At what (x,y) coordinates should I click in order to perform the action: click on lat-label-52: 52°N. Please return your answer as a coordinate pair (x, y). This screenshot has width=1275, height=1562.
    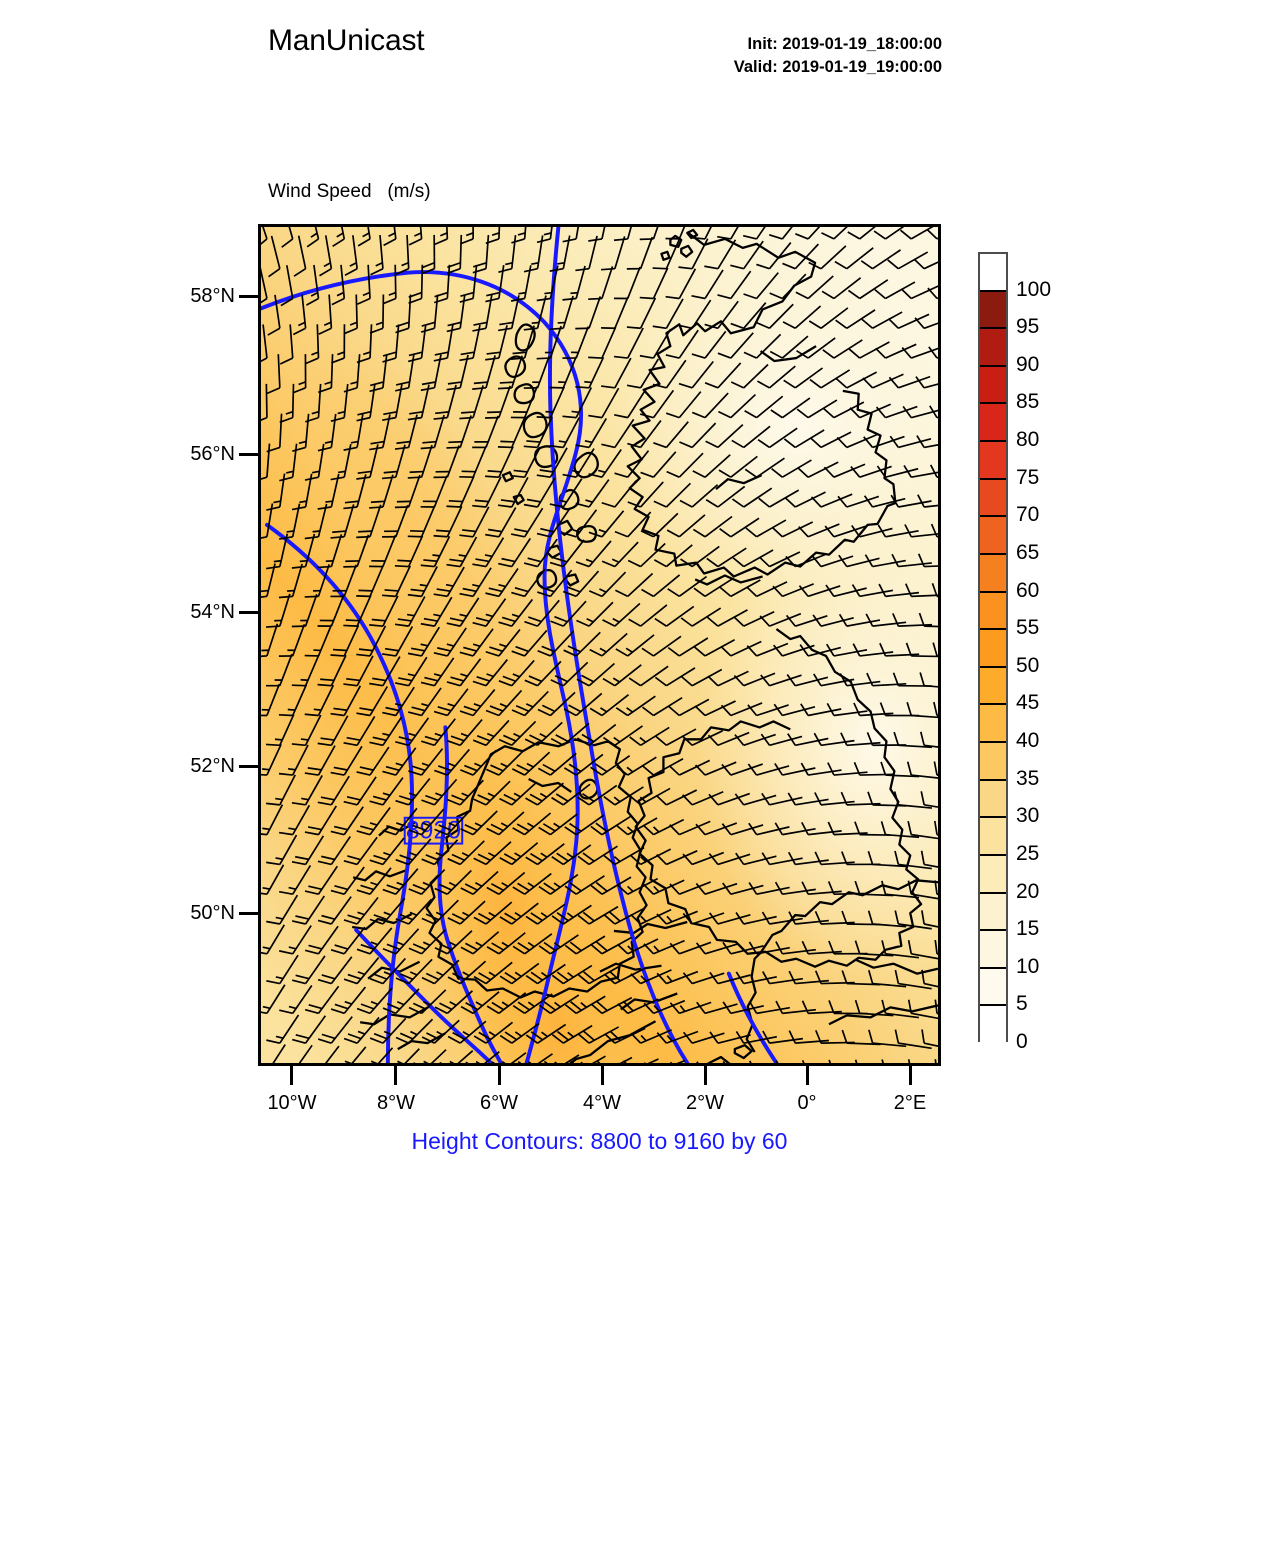
    Looking at the image, I should click on (212, 766).